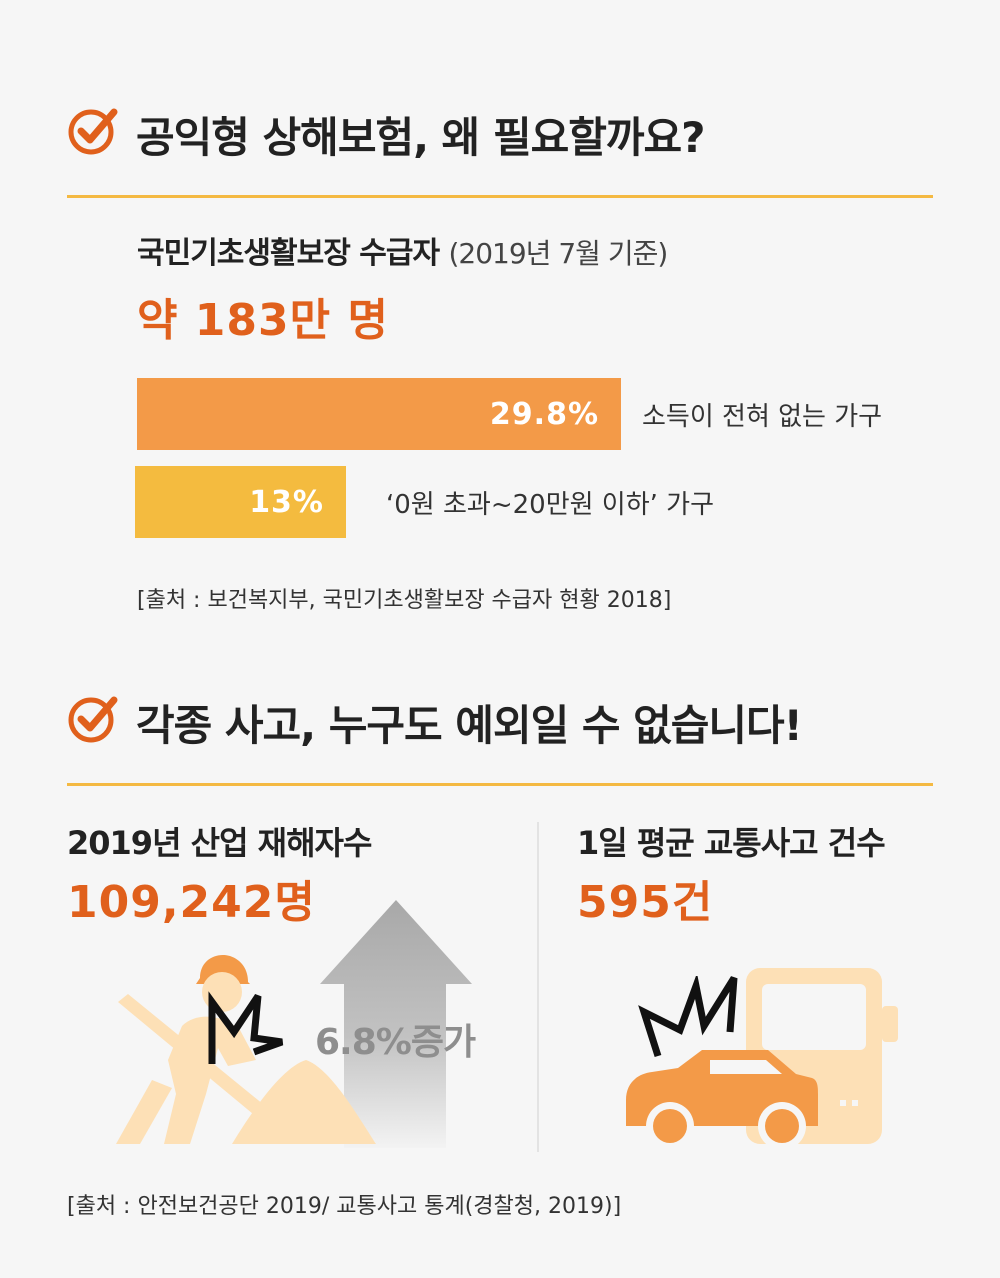 This screenshot has height=1278, width=1000. What do you see at coordinates (395, 1042) in the screenshot?
I see `increase-rate-text: 6.8%증가` at bounding box center [395, 1042].